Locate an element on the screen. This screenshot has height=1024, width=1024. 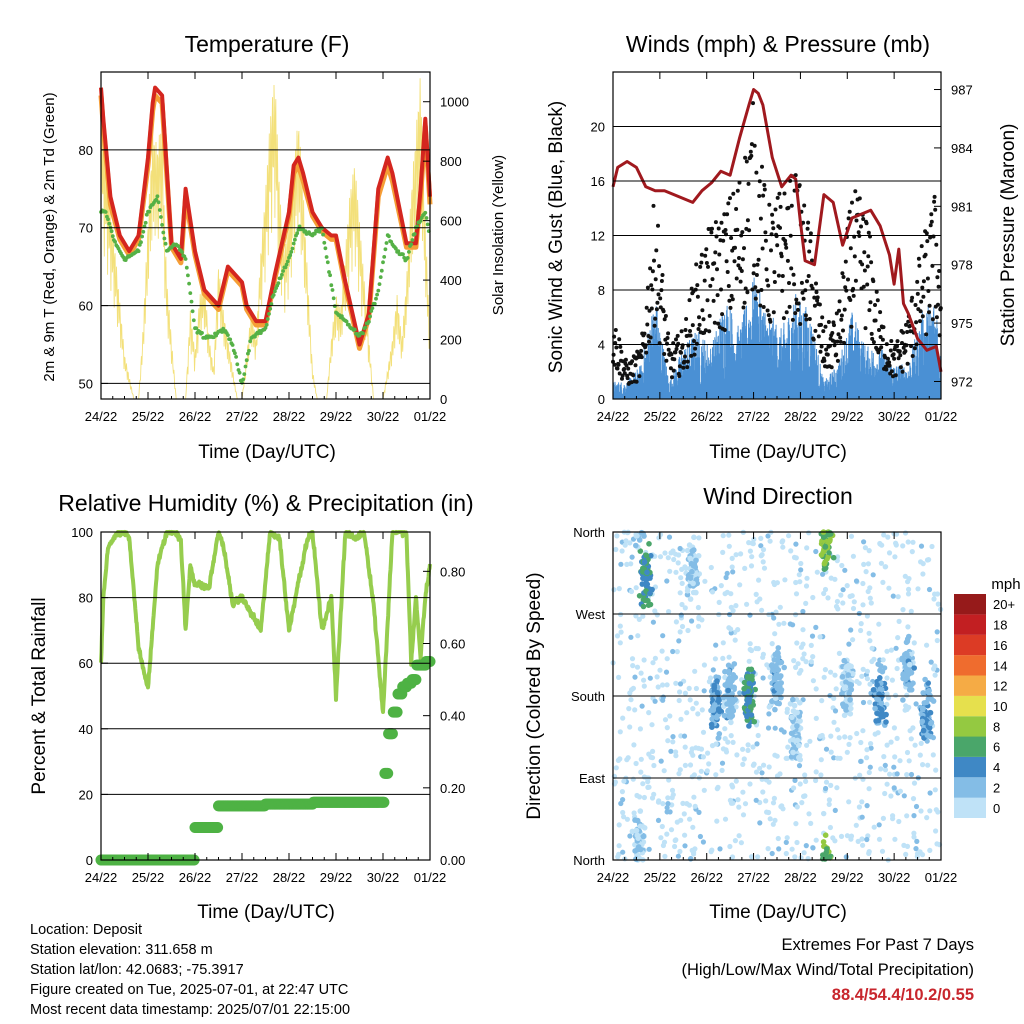
location-text: Location: Deposit is located at coordinates (86, 930).